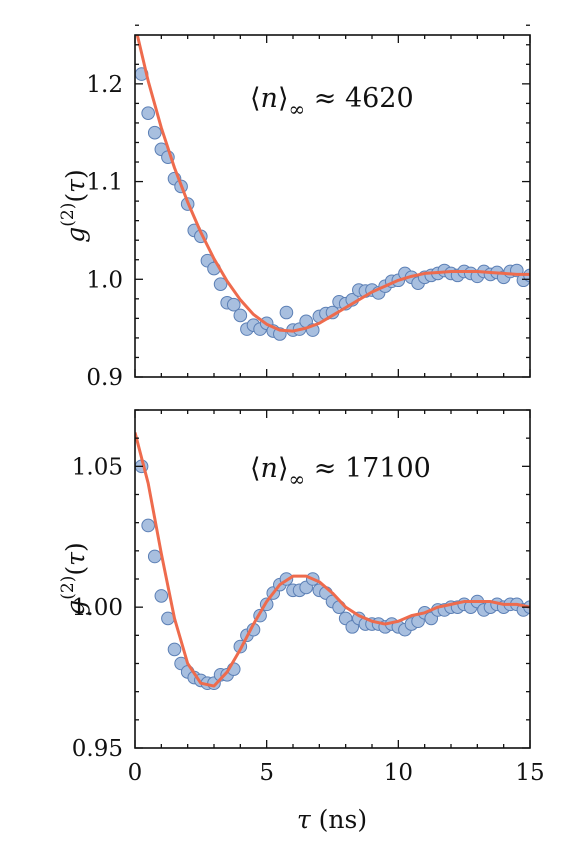  What do you see at coordinates (104, 183) in the screenshot?
I see `y-tick-label: 1.1` at bounding box center [104, 183].